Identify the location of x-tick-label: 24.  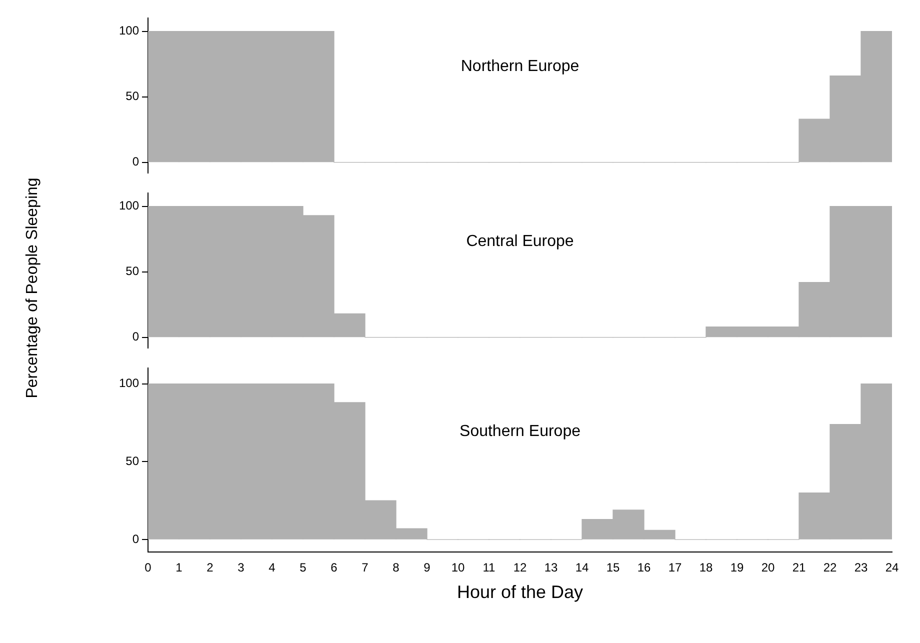
(892, 567).